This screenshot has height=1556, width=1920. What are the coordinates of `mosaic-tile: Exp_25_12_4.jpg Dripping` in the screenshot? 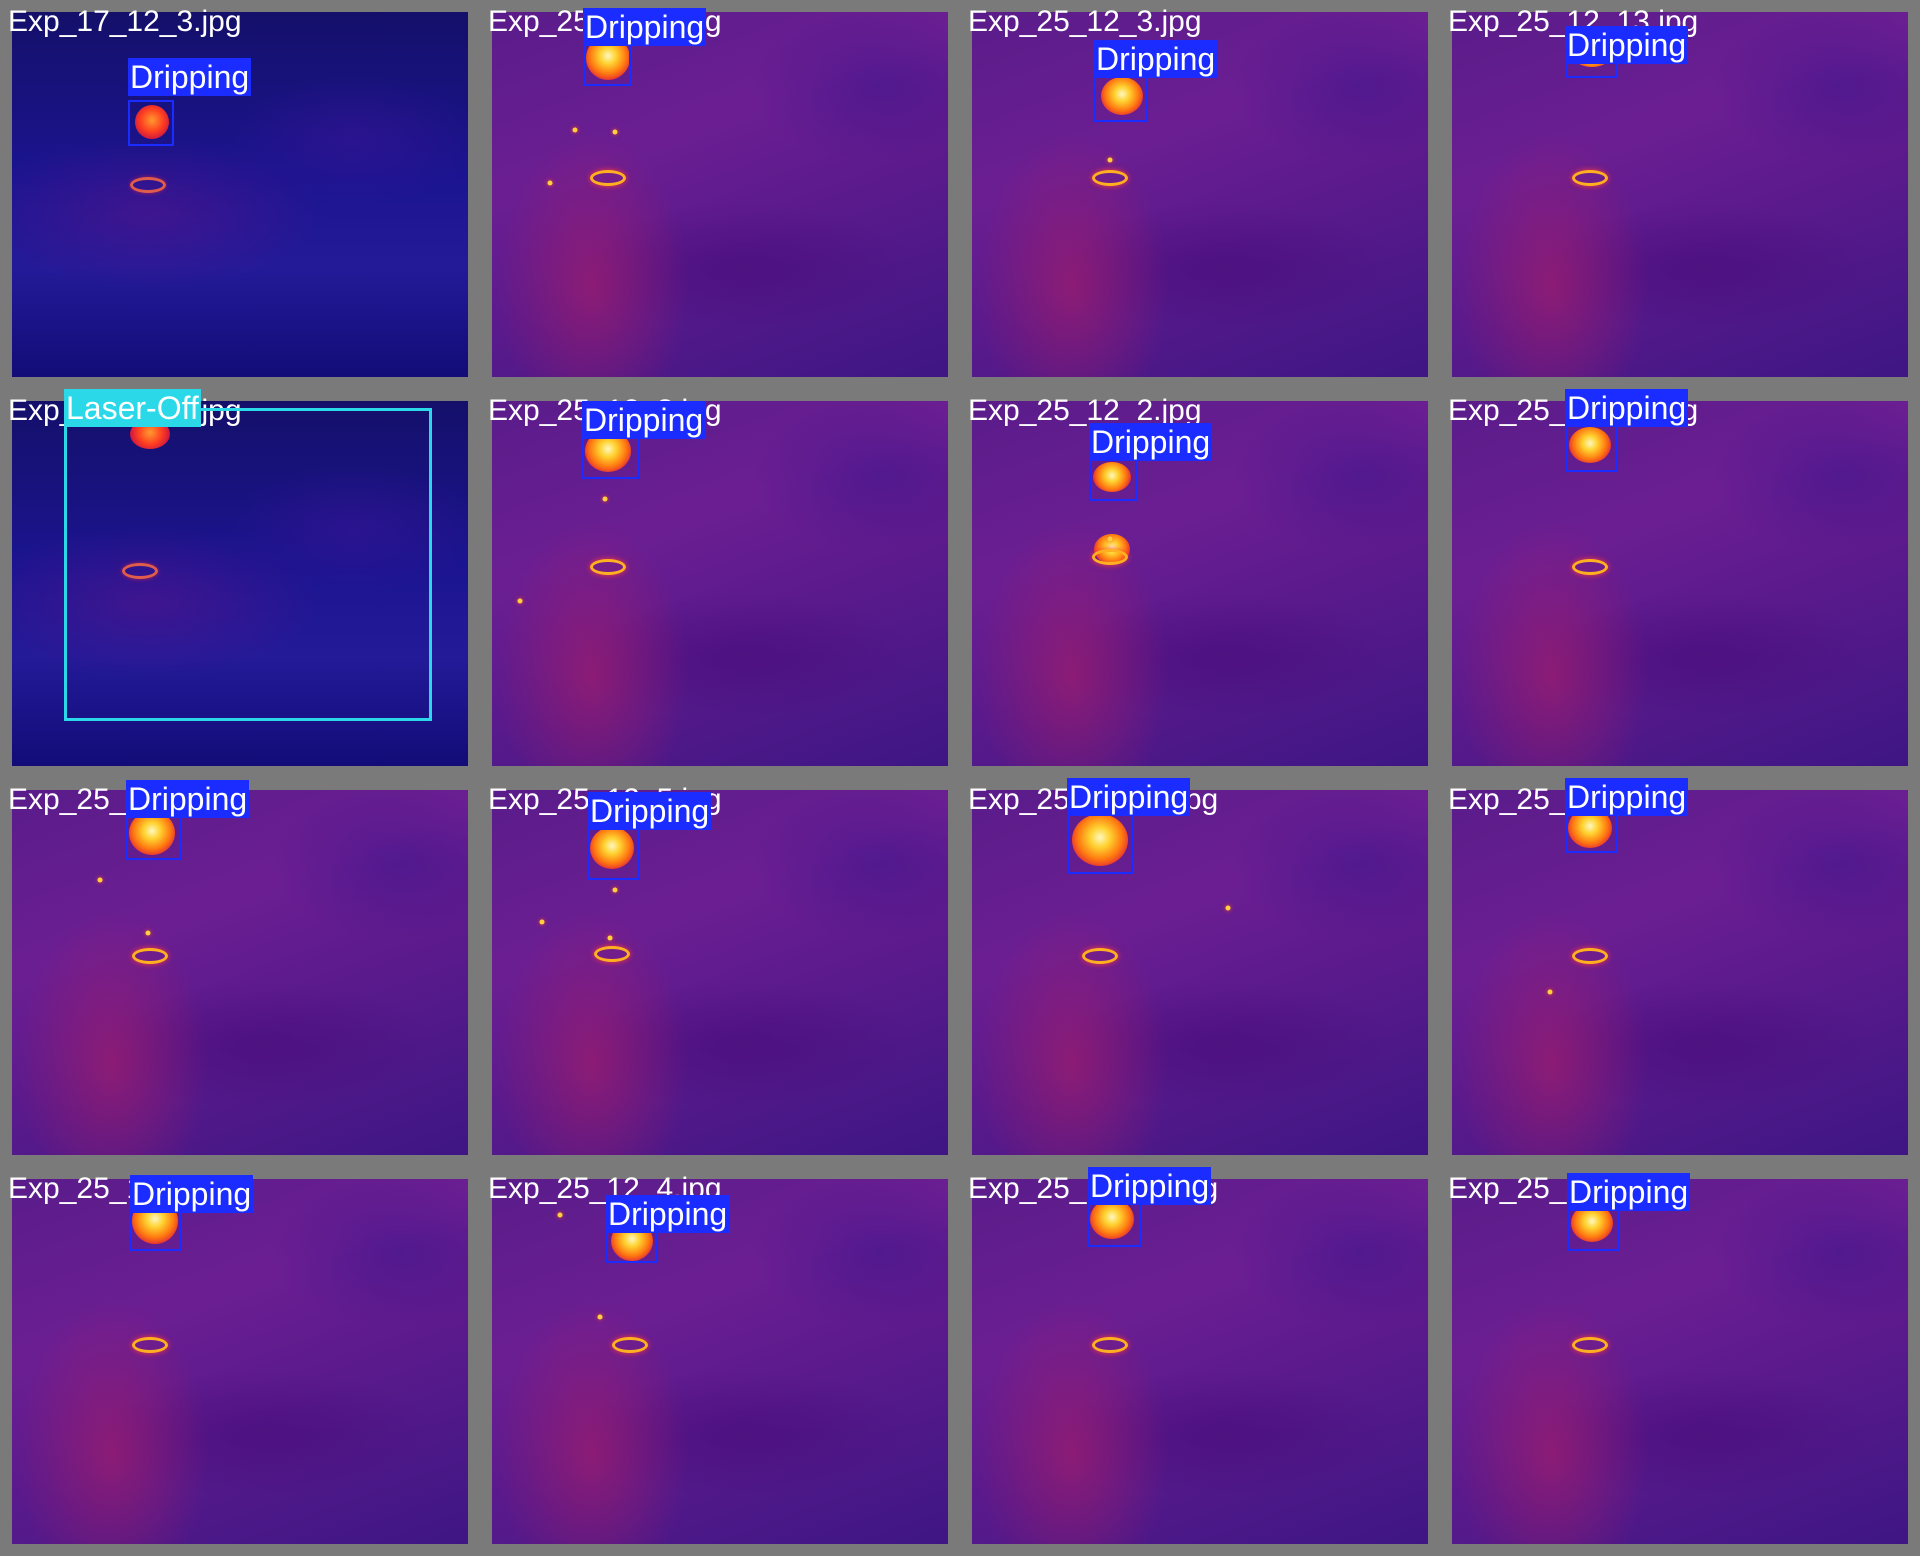 It's located at (720, 1361).